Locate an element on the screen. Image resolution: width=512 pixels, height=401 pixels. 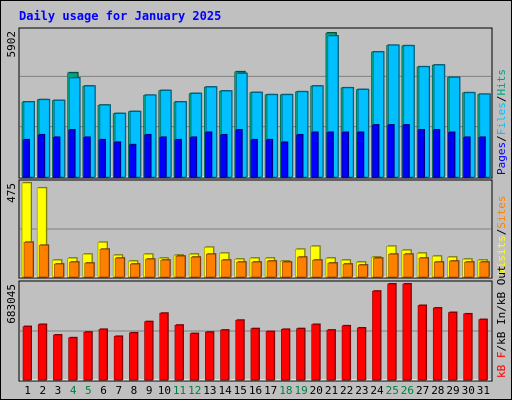
ymax-label-middle: 475 is located at coordinates (11, 193).